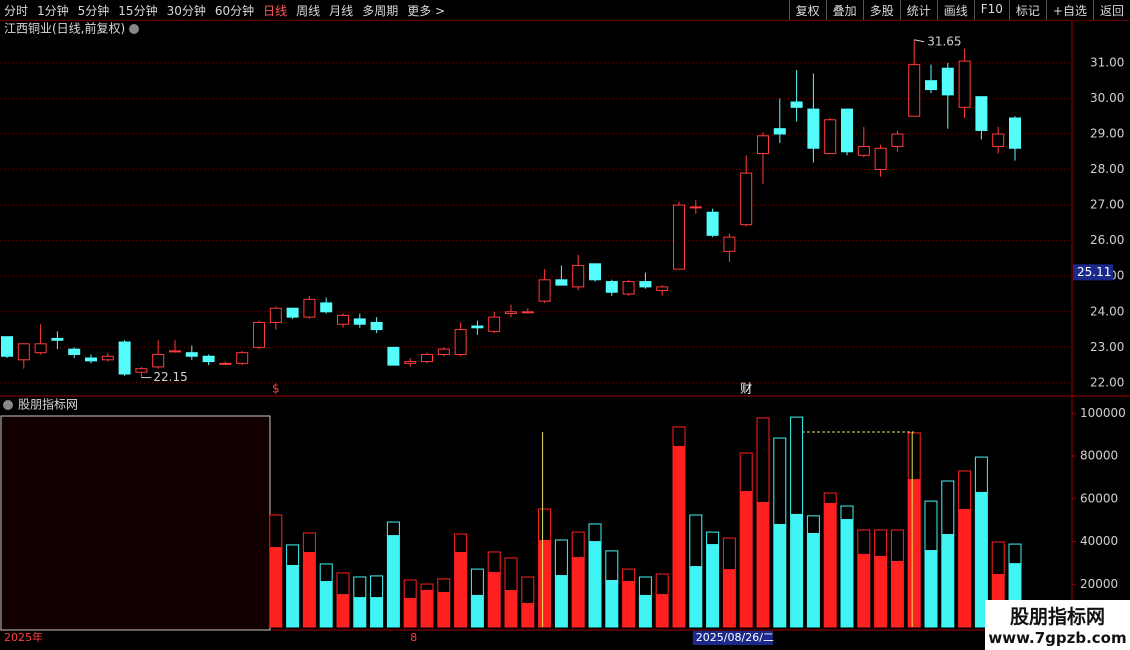  I want to click on y-tick-label: 30.00, so click(1107, 98).